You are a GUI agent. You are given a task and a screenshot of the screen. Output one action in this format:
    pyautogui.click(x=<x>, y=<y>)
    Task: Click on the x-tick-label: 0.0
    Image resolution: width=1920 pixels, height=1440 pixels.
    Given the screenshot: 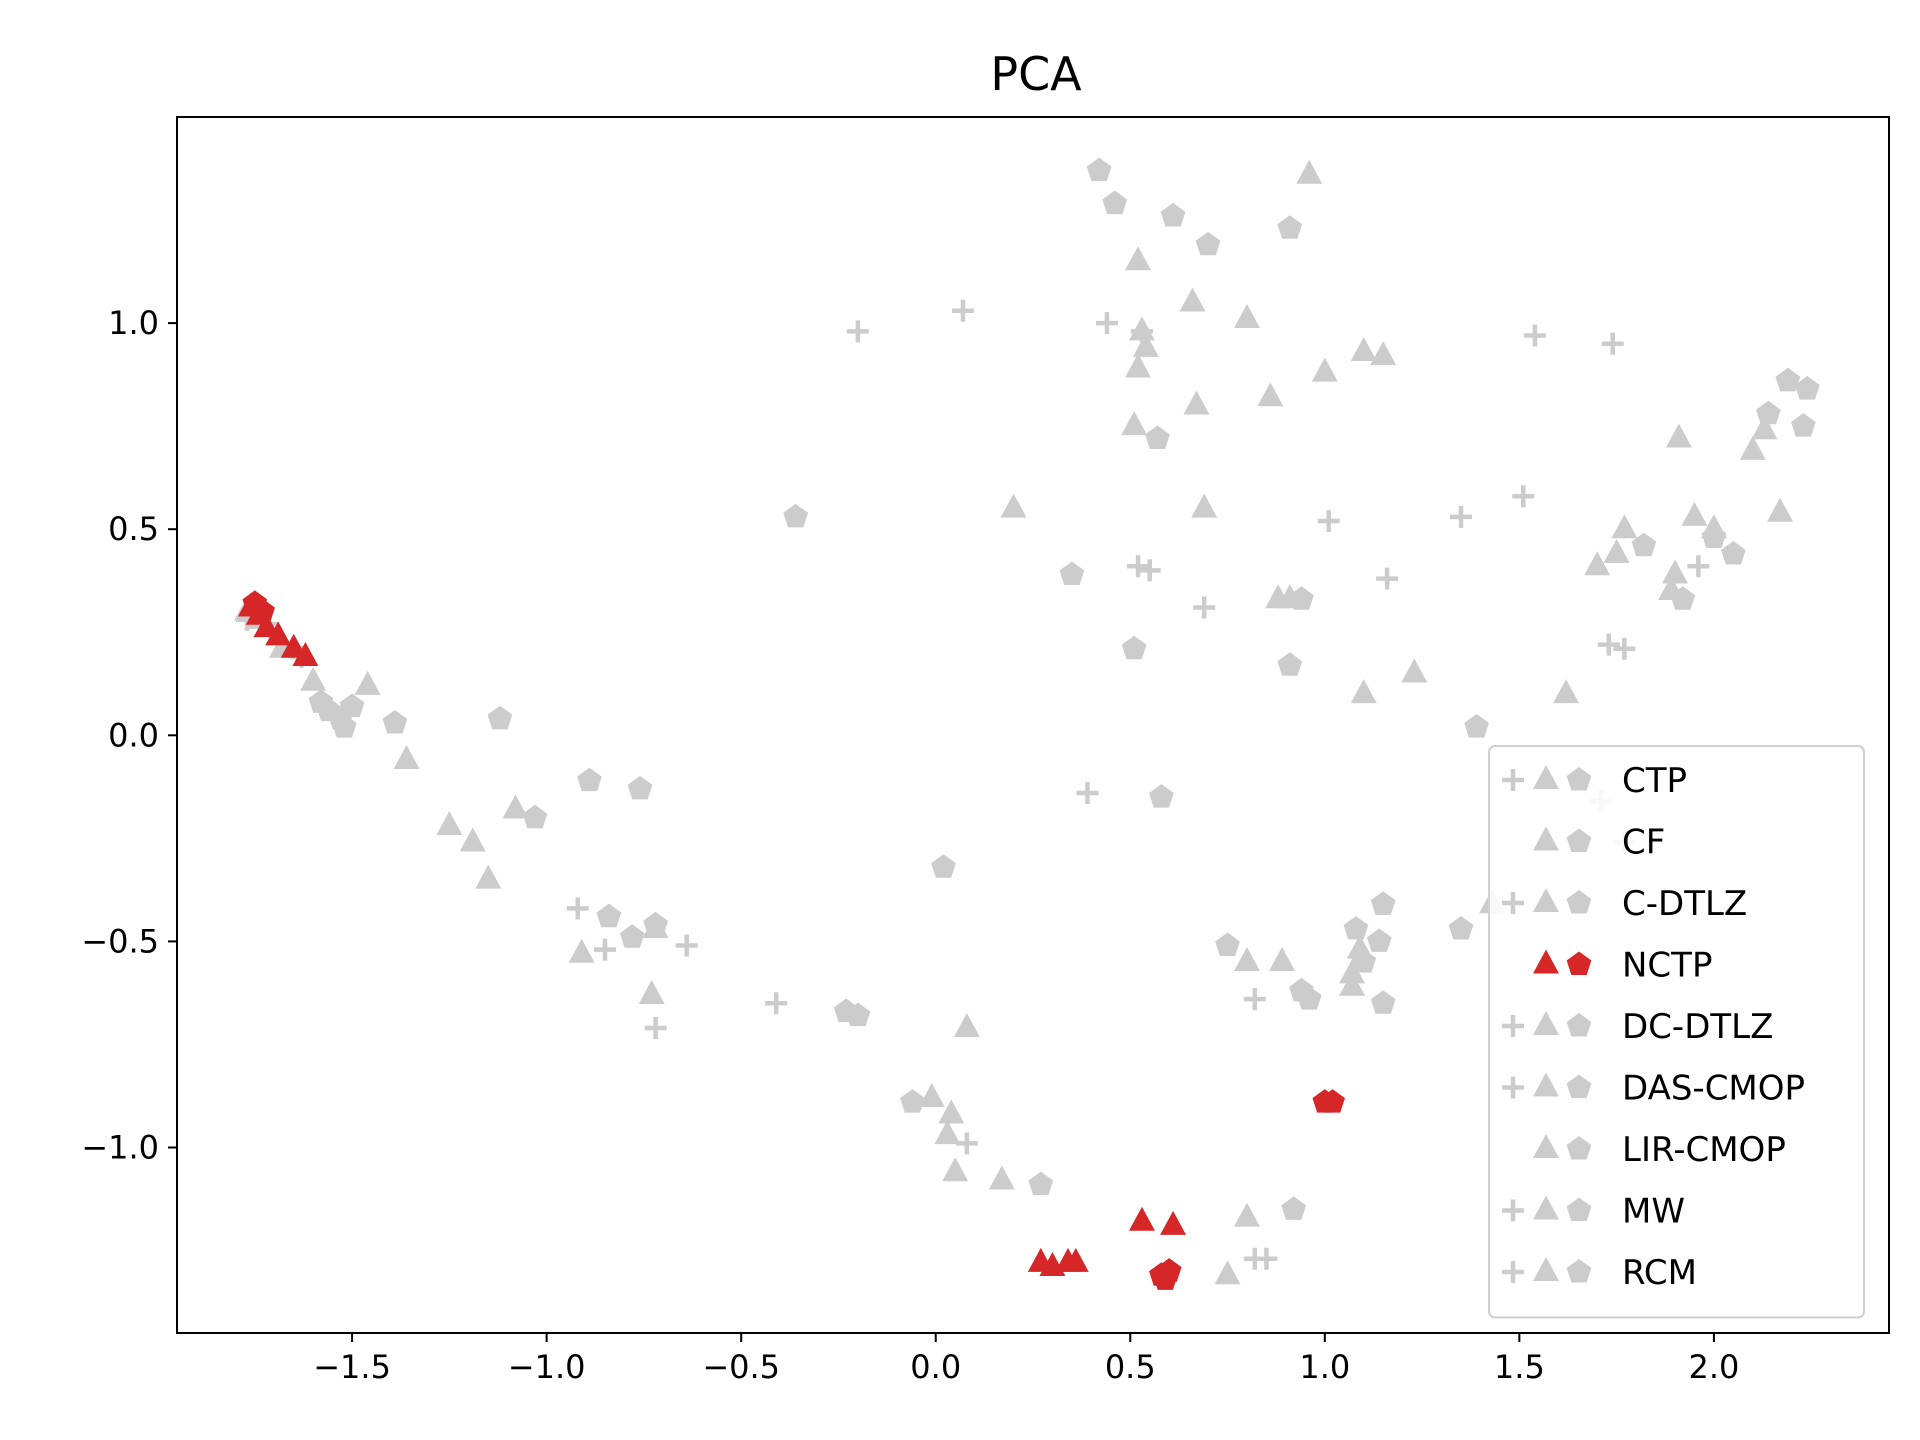 What is the action you would take?
    pyautogui.click(x=935, y=1367)
    